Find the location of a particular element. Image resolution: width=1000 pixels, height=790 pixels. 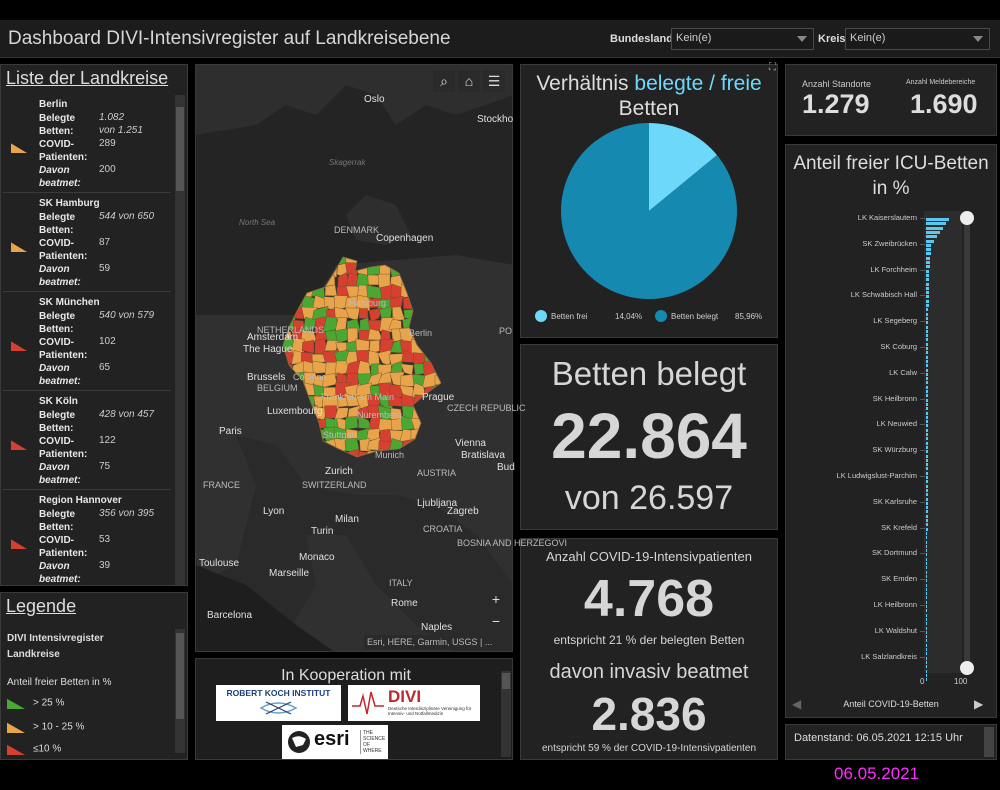

zoom-handle-bottom is located at coordinates (967, 668).